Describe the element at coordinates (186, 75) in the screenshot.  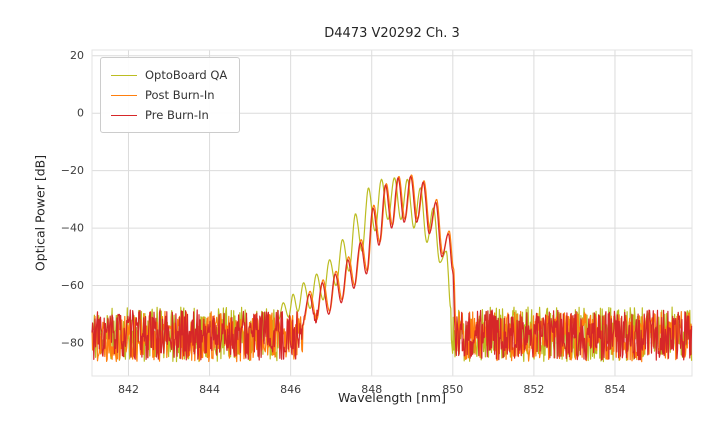
I see `legend-label: OptoBoard QA` at that location.